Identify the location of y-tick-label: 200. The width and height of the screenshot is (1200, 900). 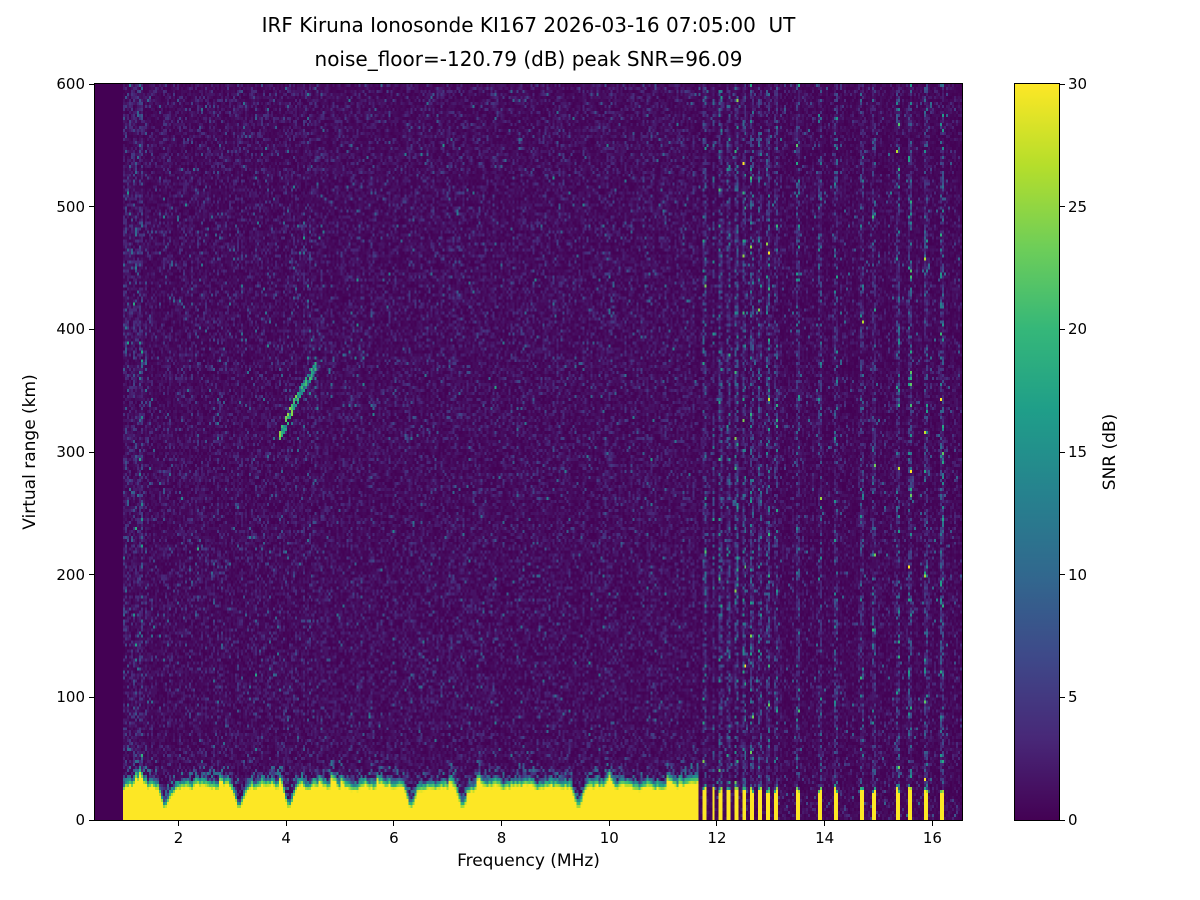
(70, 574).